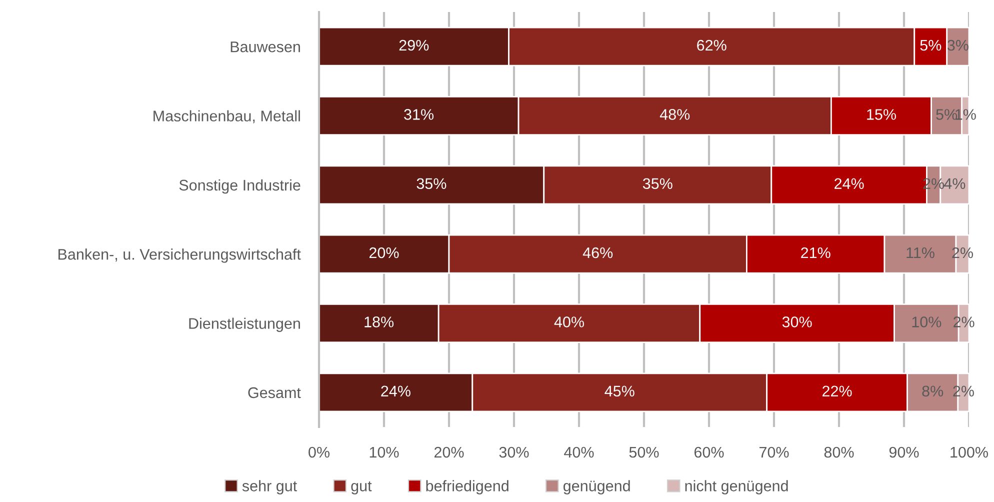  I want to click on data-label: 4%, so click(955, 183).